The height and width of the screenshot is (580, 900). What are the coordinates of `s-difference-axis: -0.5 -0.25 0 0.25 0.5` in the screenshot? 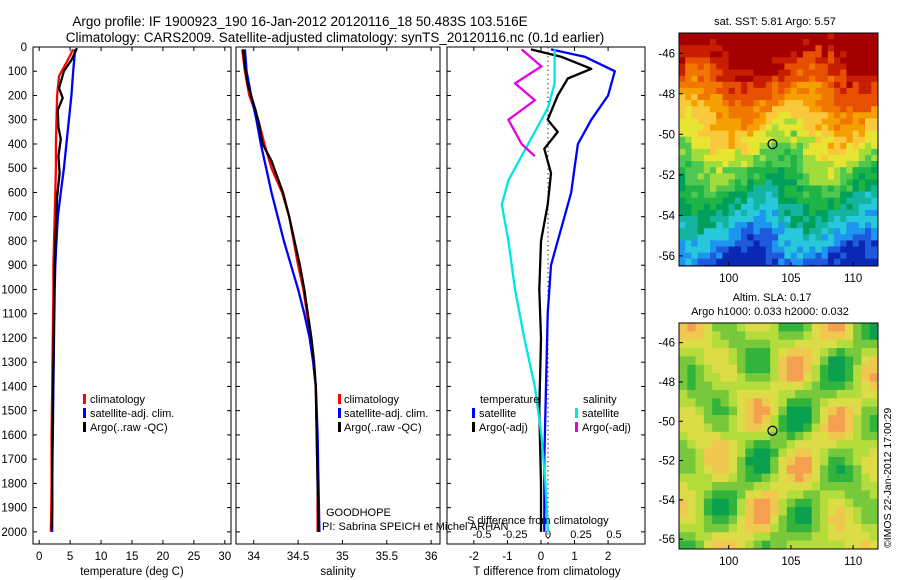 It's located at (547, 535).